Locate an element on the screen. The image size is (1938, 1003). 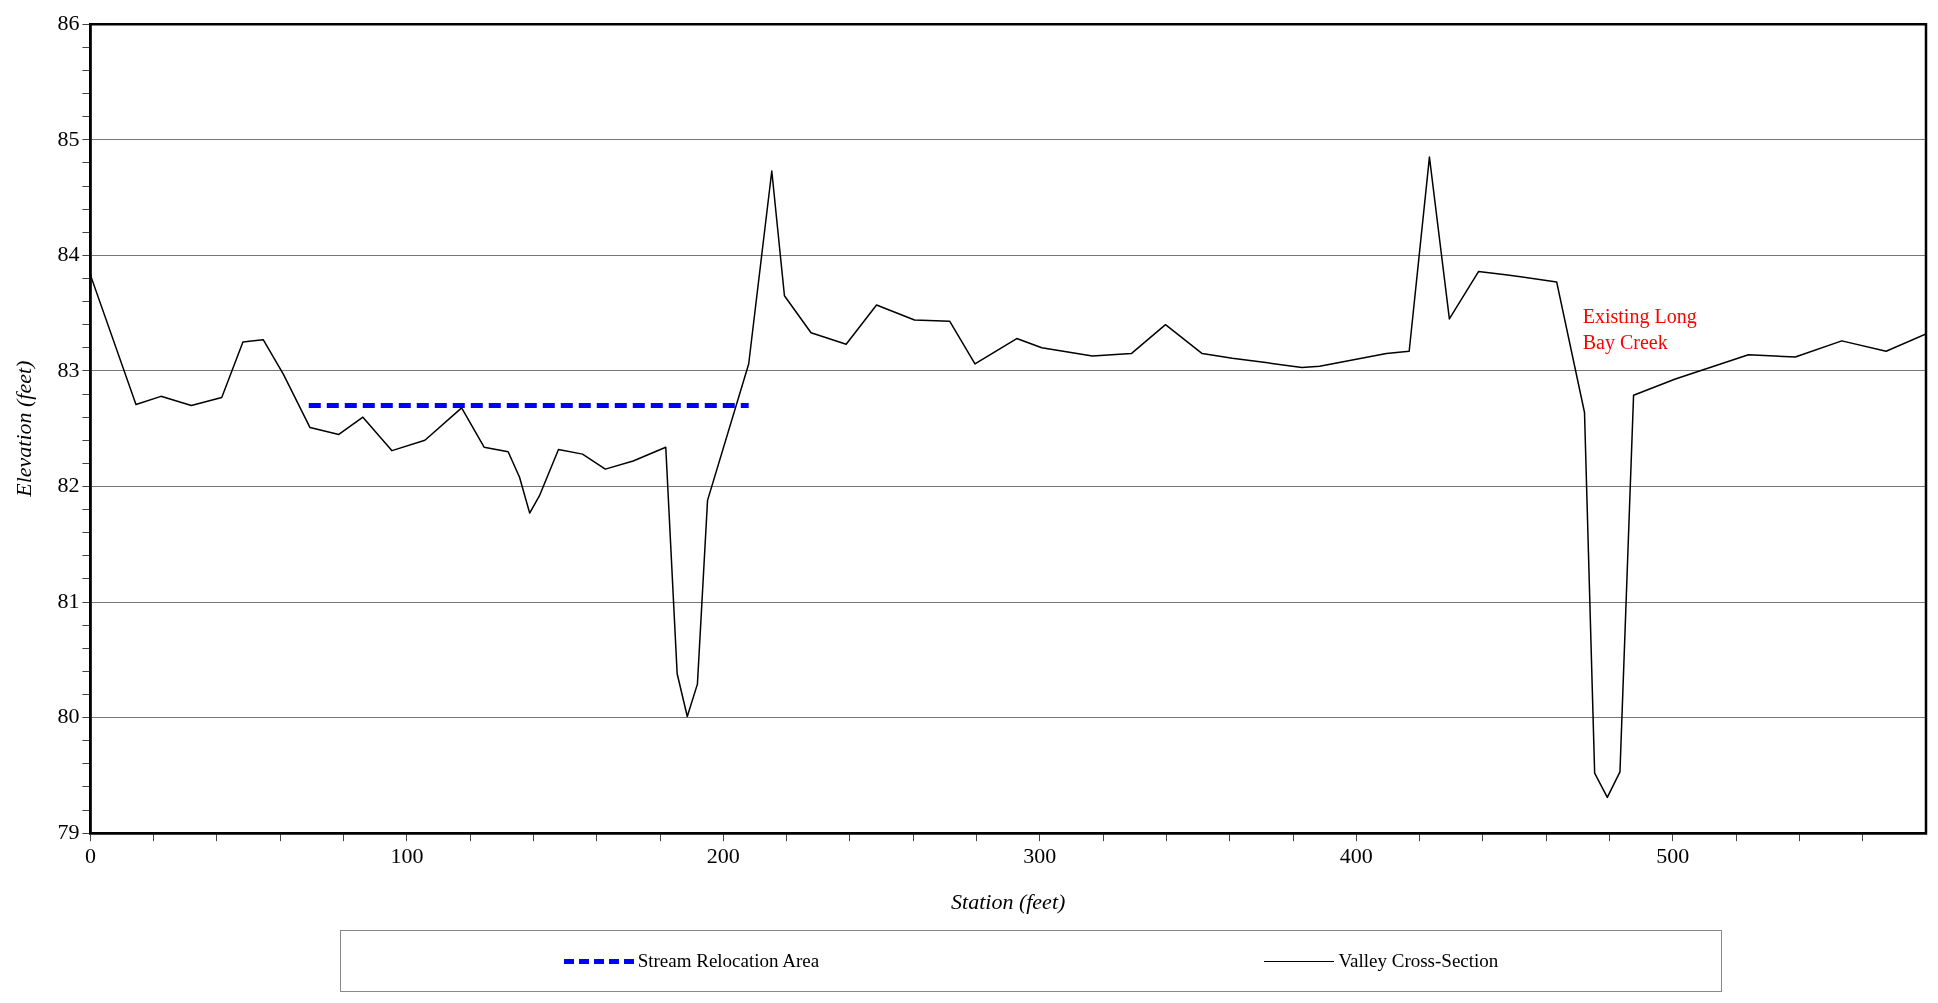
x-tick-label: 500 is located at coordinates (1673, 856).